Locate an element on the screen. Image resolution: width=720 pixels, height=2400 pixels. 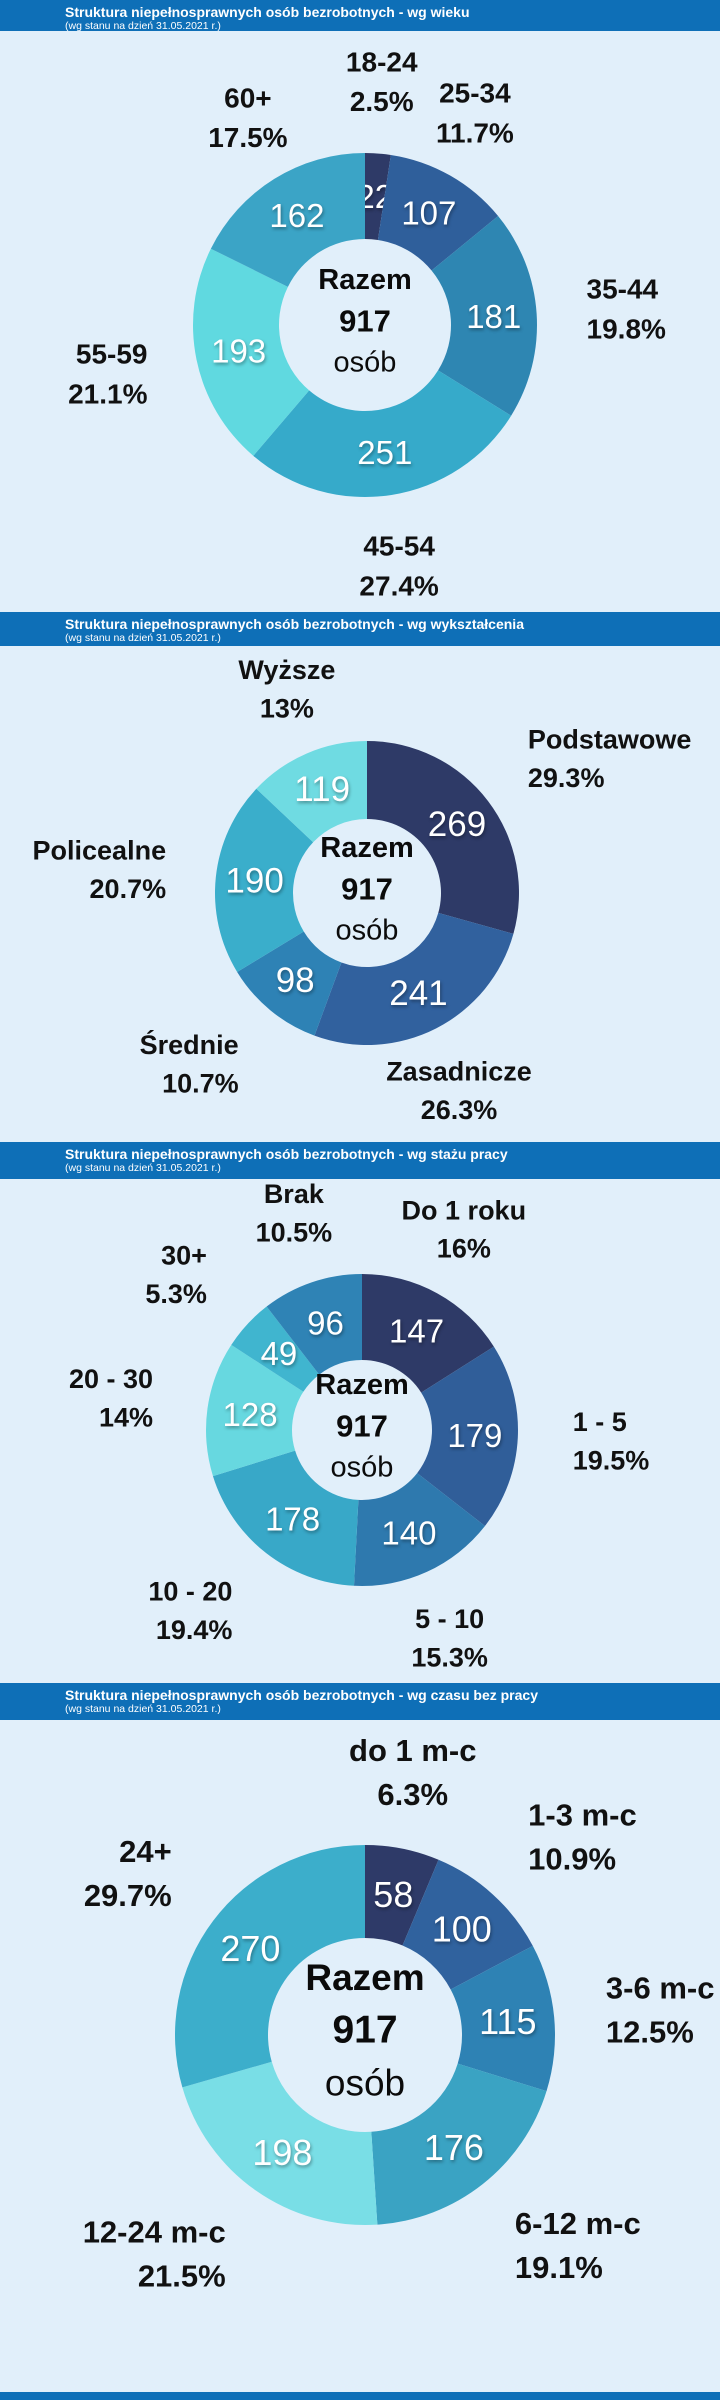
category-label-18-24: 18-24 2.5% is located at coordinates (382, 81).